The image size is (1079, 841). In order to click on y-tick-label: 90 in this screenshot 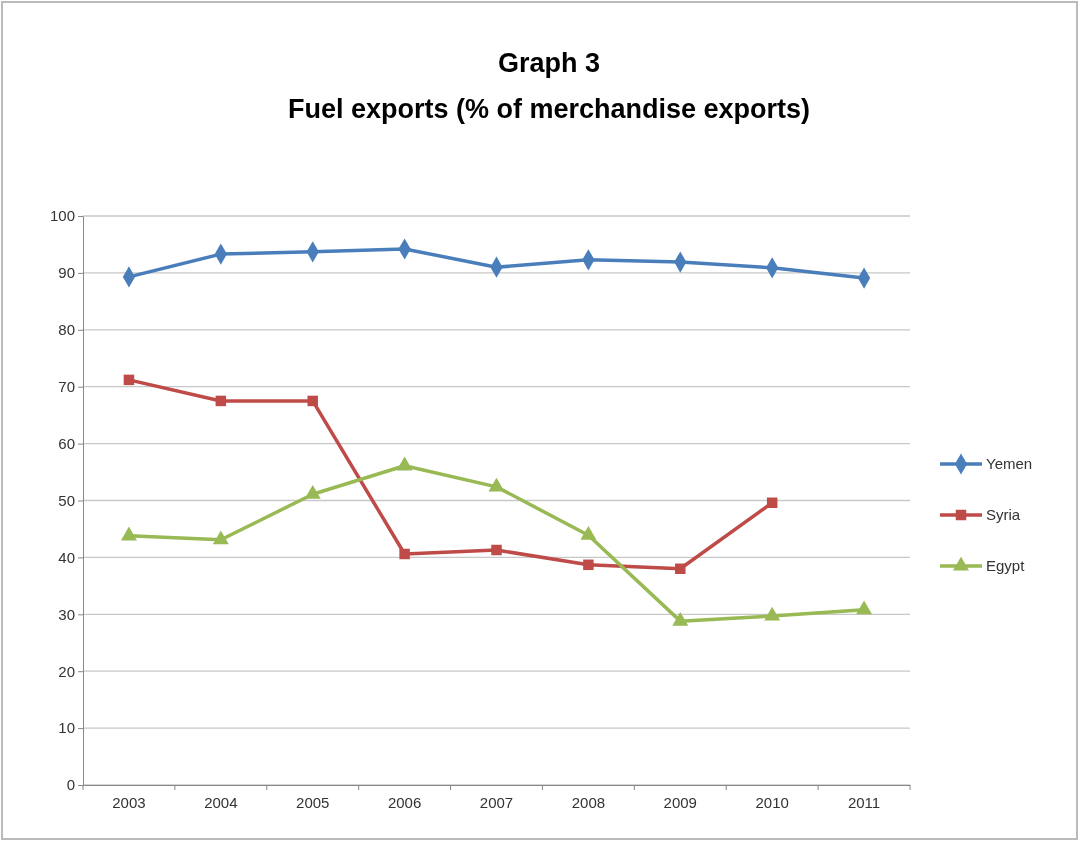, I will do `click(66, 273)`.